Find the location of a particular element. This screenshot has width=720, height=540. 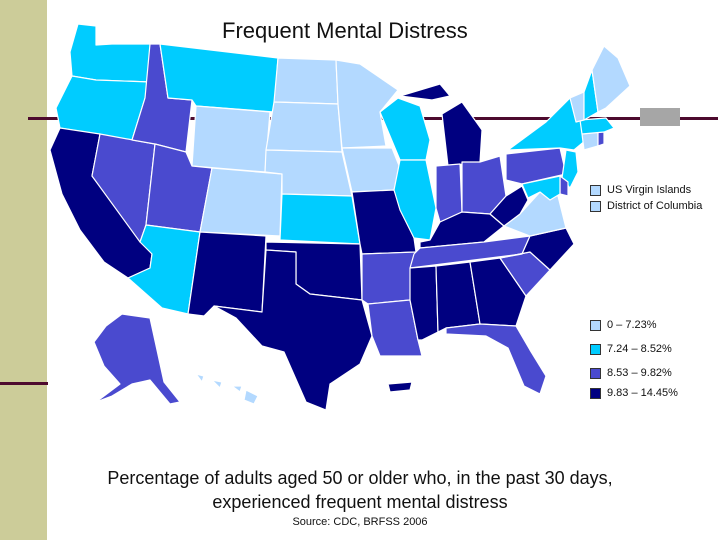

state-nm is located at coordinates (227, 274).